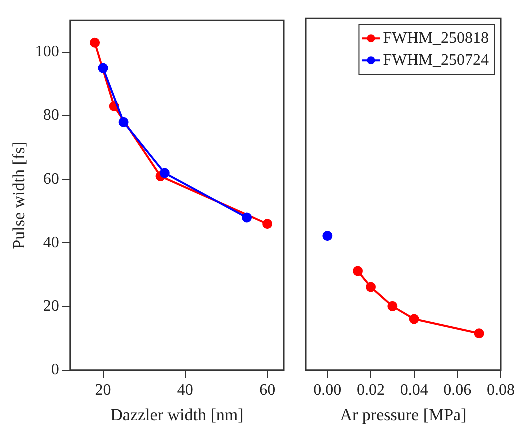 This screenshot has height=432, width=523. Describe the element at coordinates (103, 391) in the screenshot. I see `x-tick-label: 20` at that location.